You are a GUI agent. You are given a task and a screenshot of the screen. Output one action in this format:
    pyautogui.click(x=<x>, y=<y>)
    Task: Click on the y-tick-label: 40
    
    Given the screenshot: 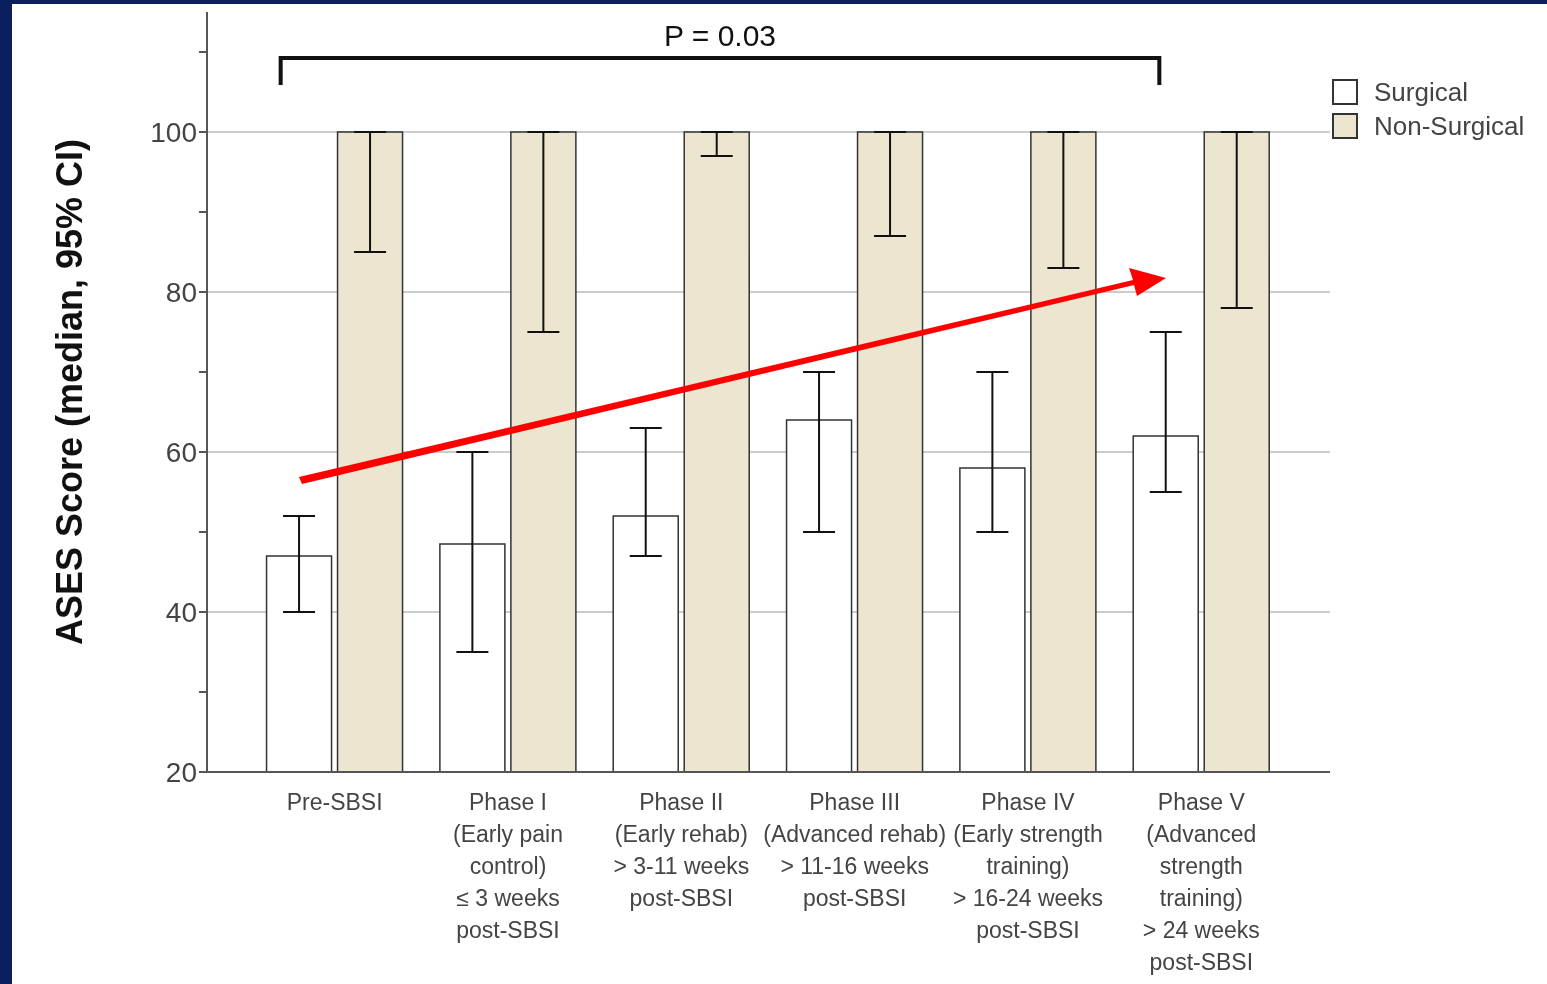 What is the action you would take?
    pyautogui.click(x=181, y=612)
    